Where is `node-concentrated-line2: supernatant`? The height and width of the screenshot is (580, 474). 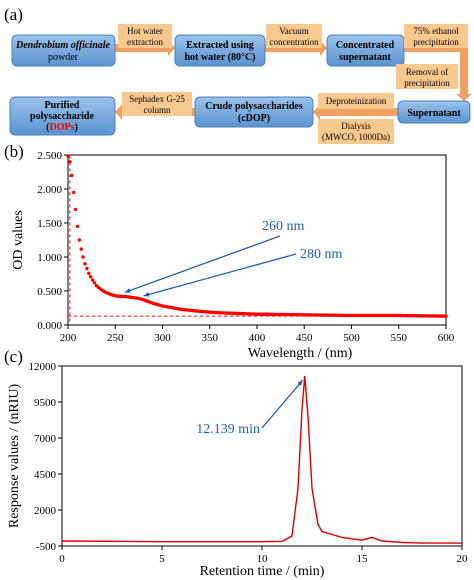 node-concentrated-line2: supernatant is located at coordinates (365, 57).